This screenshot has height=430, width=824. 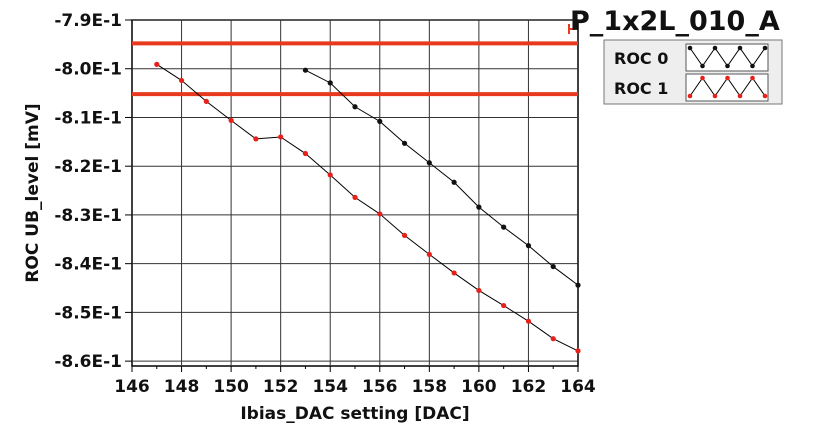 I want to click on legend: ROC 0 ROC 1, so click(x=693, y=72).